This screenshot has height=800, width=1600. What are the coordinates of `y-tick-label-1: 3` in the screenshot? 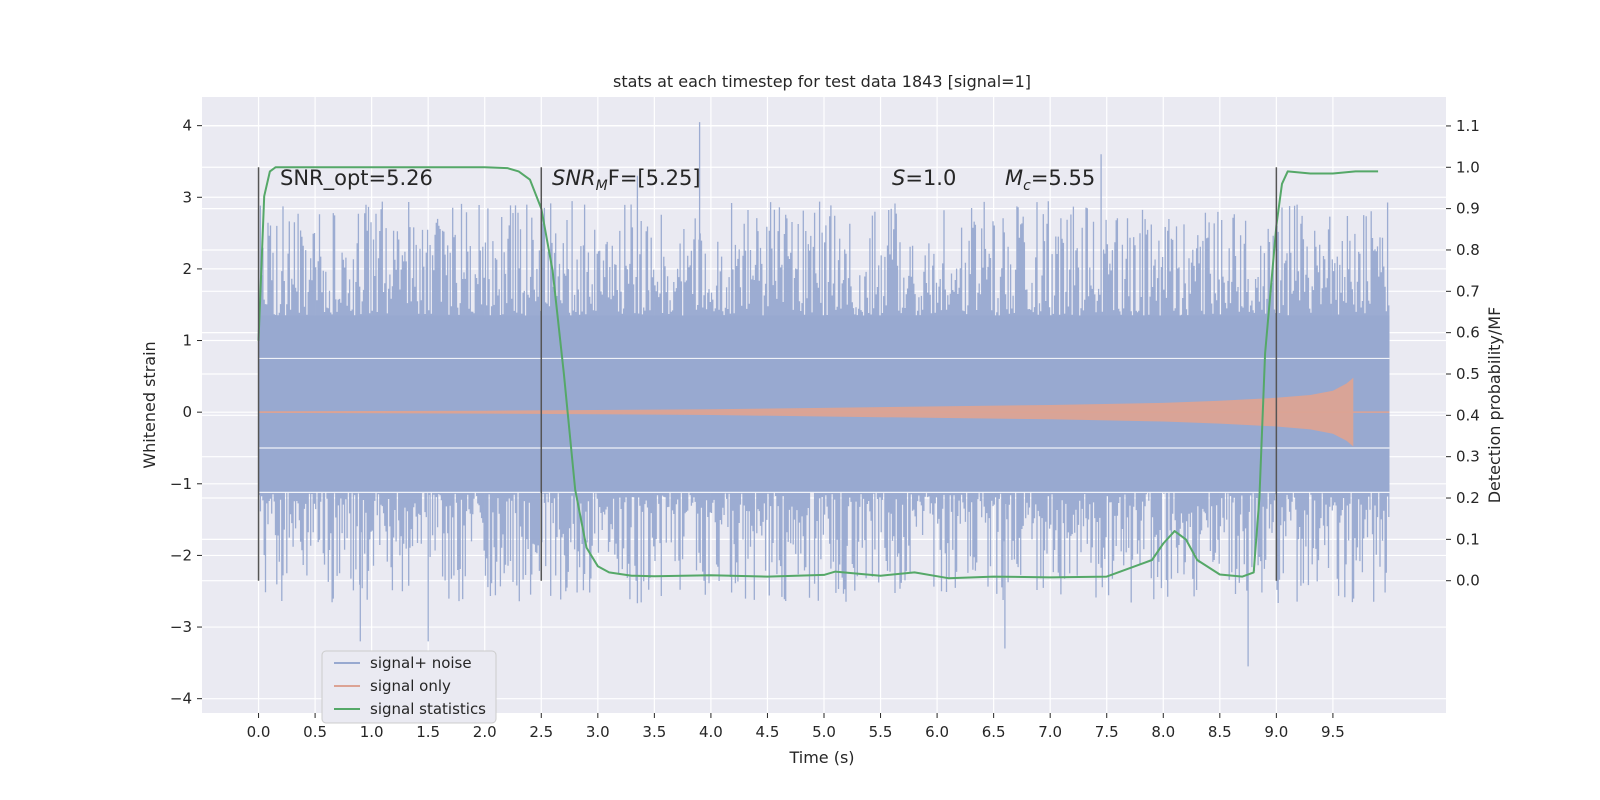 It's located at (187, 197).